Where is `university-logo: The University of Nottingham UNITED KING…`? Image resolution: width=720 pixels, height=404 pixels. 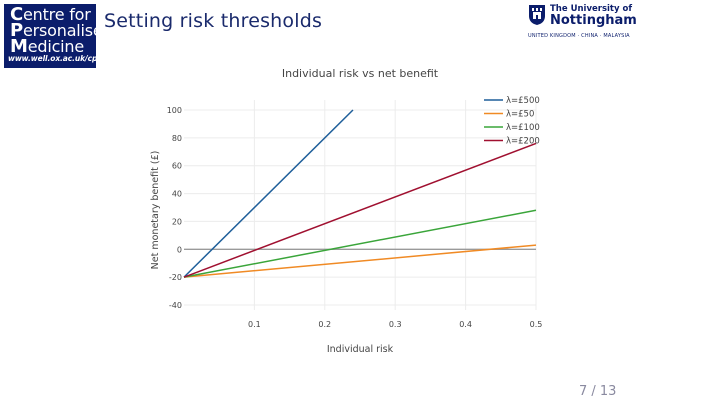
university-logo: The University of Nottingham UNITED KING… is located at coordinates (620, 22).